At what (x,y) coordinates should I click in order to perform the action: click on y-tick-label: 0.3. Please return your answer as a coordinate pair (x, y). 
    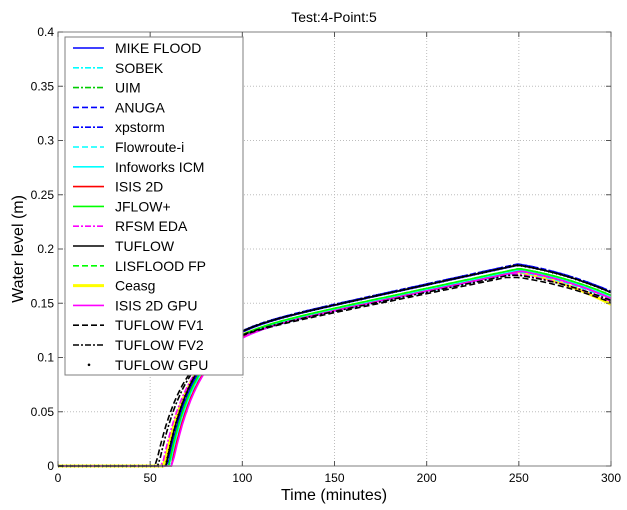
    Looking at the image, I should click on (45, 141).